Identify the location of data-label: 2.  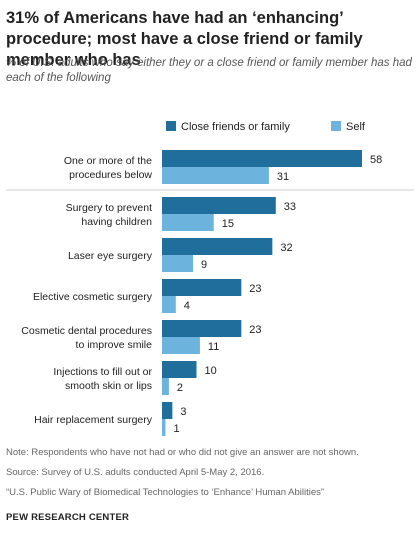
(180, 388).